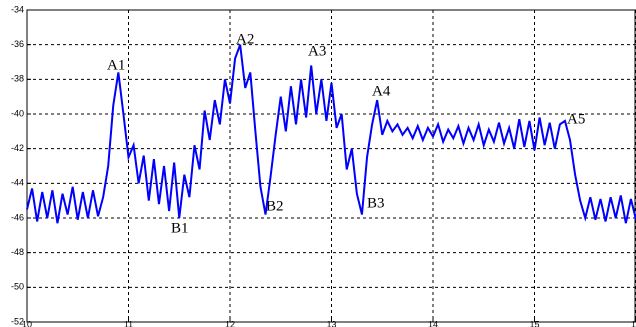 This screenshot has height=327, width=636. What do you see at coordinates (317, 51) in the screenshot?
I see `annotation: A3` at bounding box center [317, 51].